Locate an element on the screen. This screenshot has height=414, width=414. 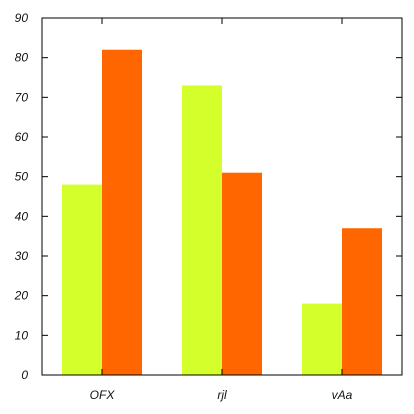
x-tick-label: rjl is located at coordinates (222, 395).